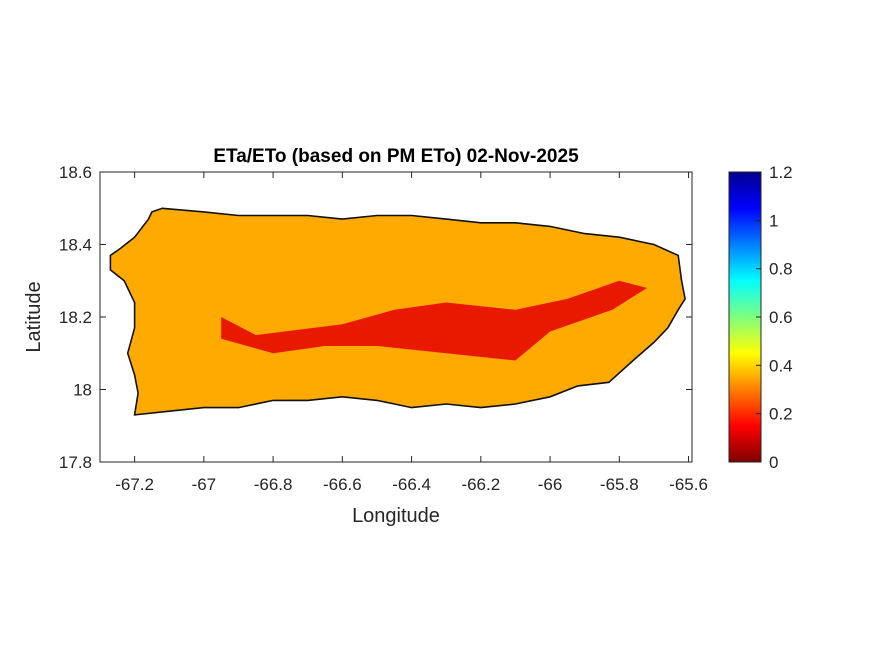  I want to click on chart-title: ETa/ETo (based on PM ETo) 02-Nov-2025, so click(396, 156).